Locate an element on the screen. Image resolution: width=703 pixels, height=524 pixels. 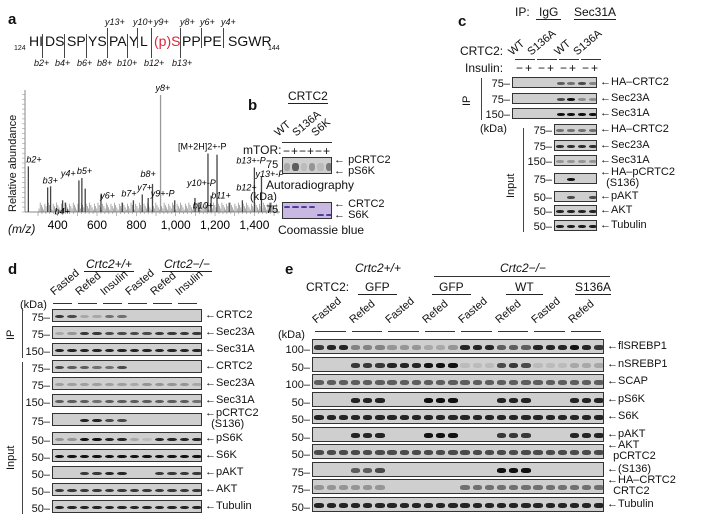
western-blot-flsrebp1 is located at coordinates (458, 346).